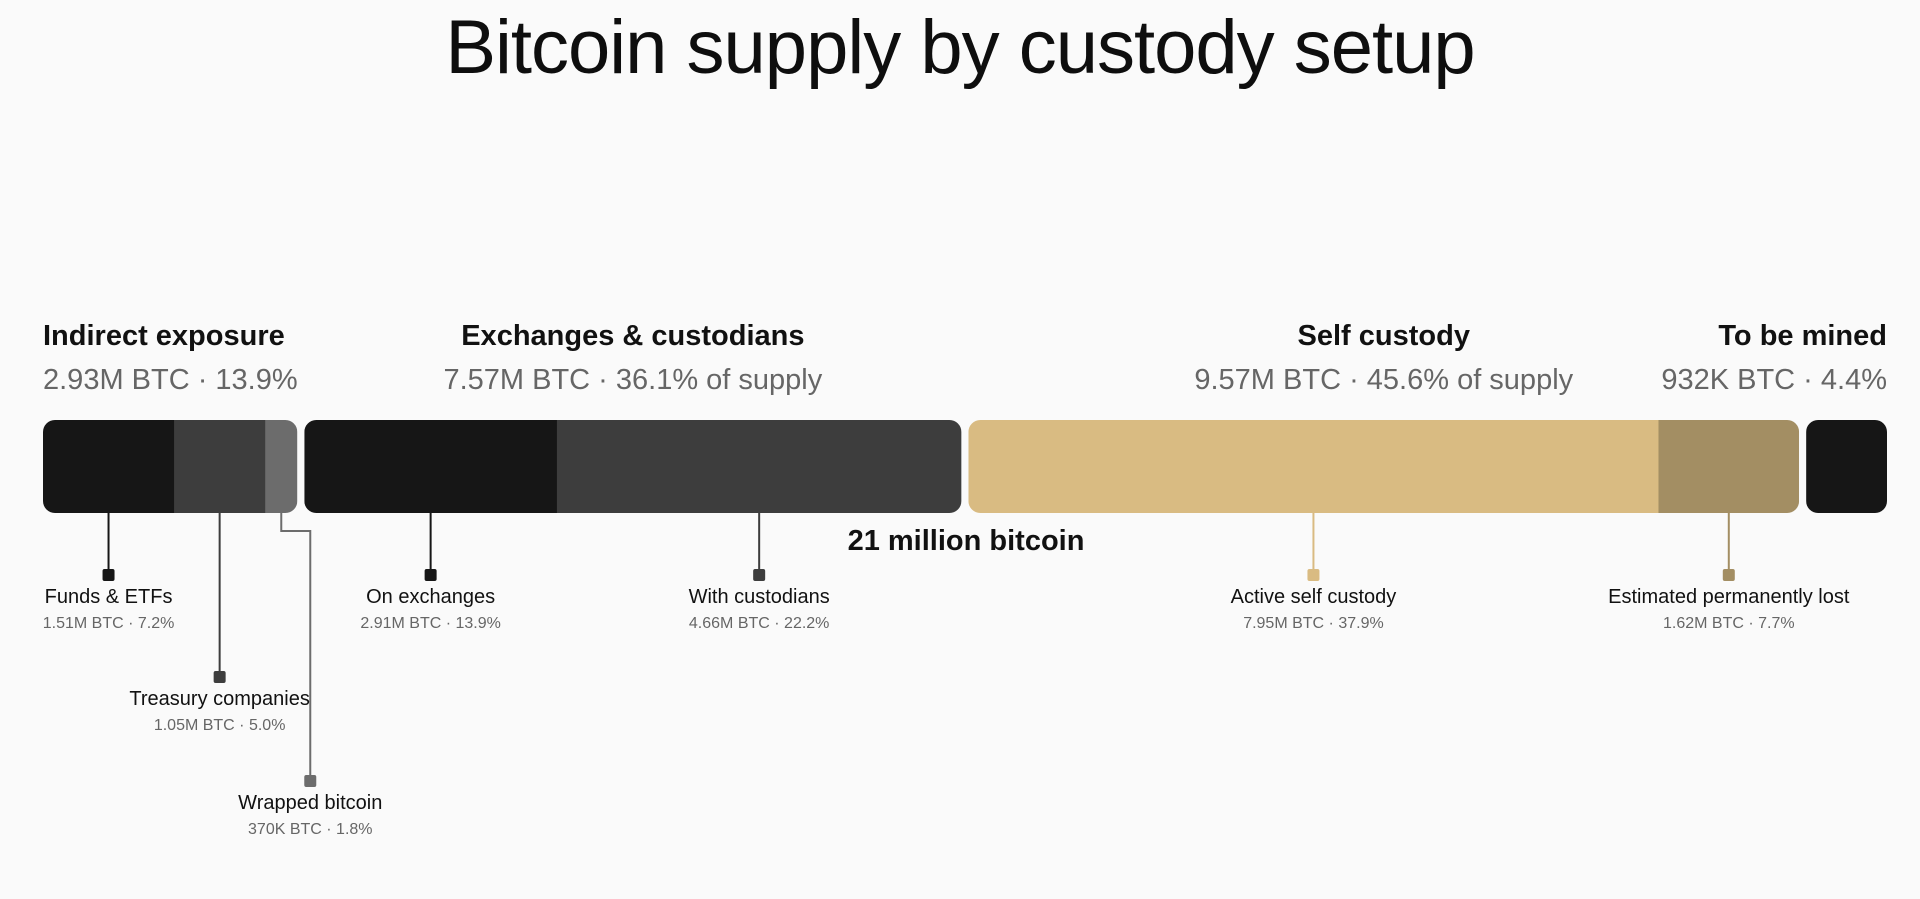 The width and height of the screenshot is (1920, 899). What do you see at coordinates (960, 47) in the screenshot?
I see `chart-title: Bitcoin supply by custody setup` at bounding box center [960, 47].